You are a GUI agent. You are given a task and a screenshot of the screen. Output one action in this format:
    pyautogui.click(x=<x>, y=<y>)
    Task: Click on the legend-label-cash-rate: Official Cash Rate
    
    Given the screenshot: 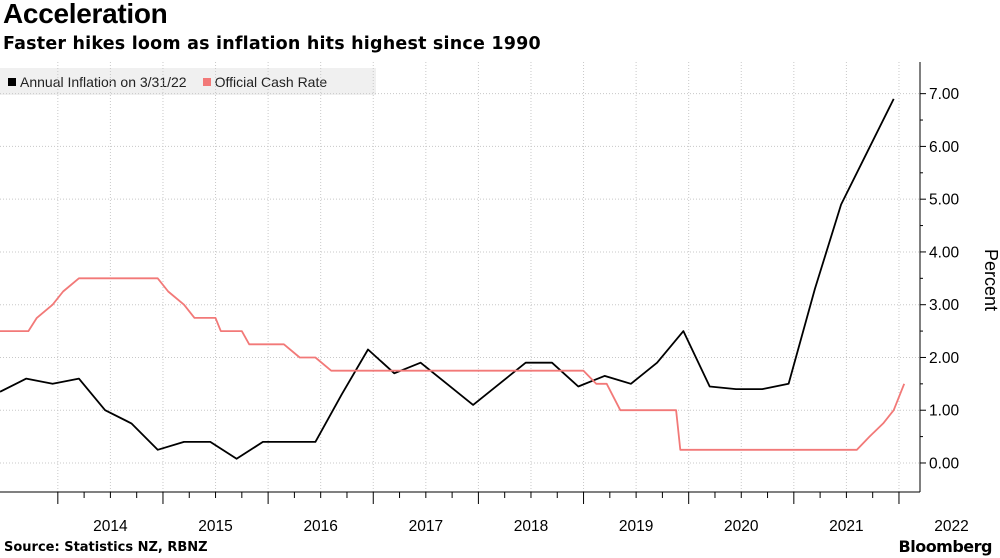 What is the action you would take?
    pyautogui.click(x=271, y=81)
    